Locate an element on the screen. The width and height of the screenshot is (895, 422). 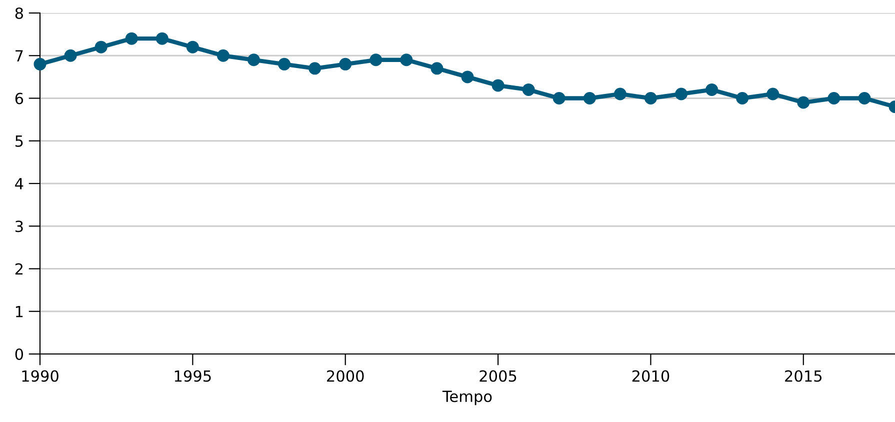
y-tick-label: 3 is located at coordinates (19, 226).